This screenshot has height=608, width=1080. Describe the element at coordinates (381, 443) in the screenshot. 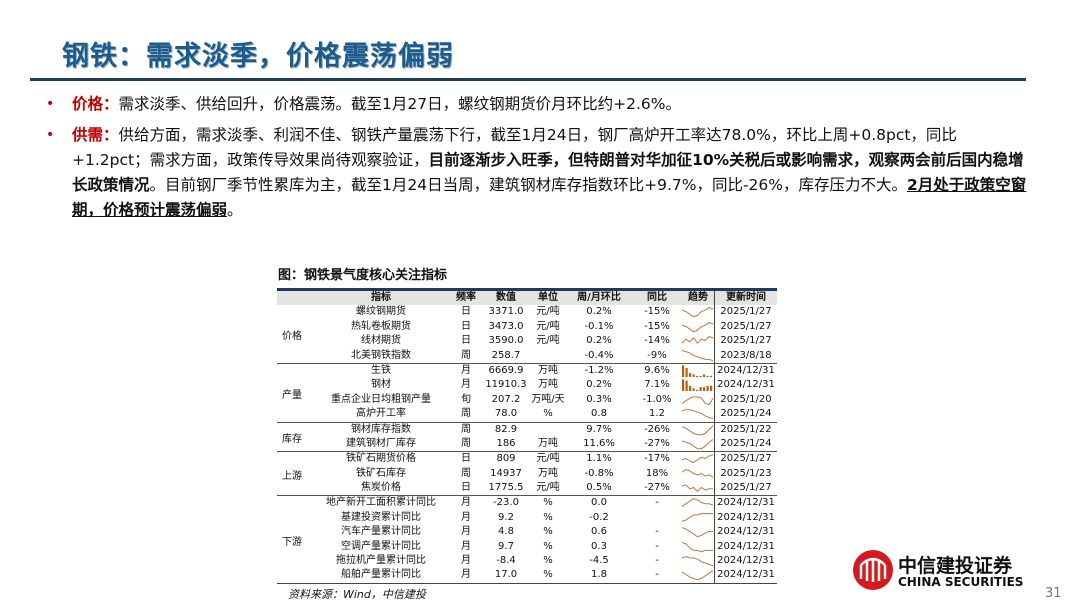

I see `indicator-name: 建筑钢材厂库存` at that location.